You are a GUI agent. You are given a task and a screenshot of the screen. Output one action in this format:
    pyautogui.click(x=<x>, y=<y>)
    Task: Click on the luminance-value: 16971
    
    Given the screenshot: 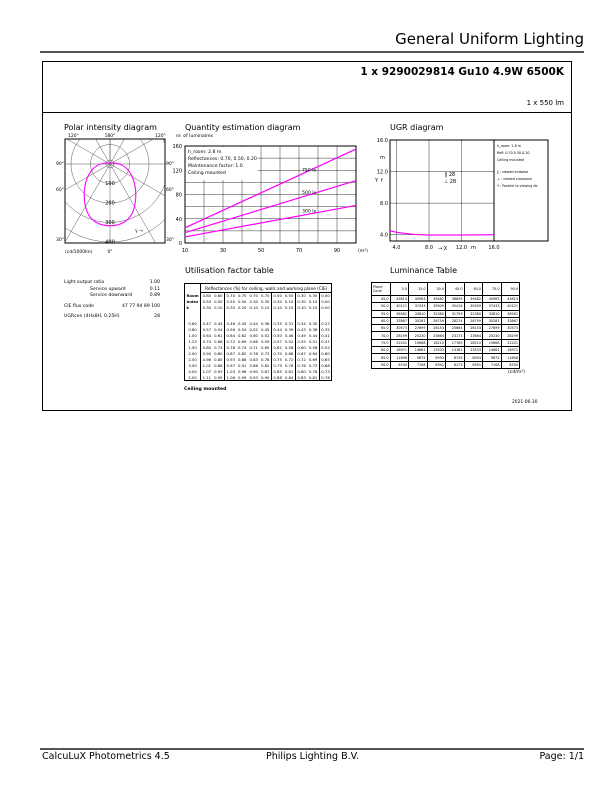 What is the action you would take?
    pyautogui.click(x=510, y=350)
    